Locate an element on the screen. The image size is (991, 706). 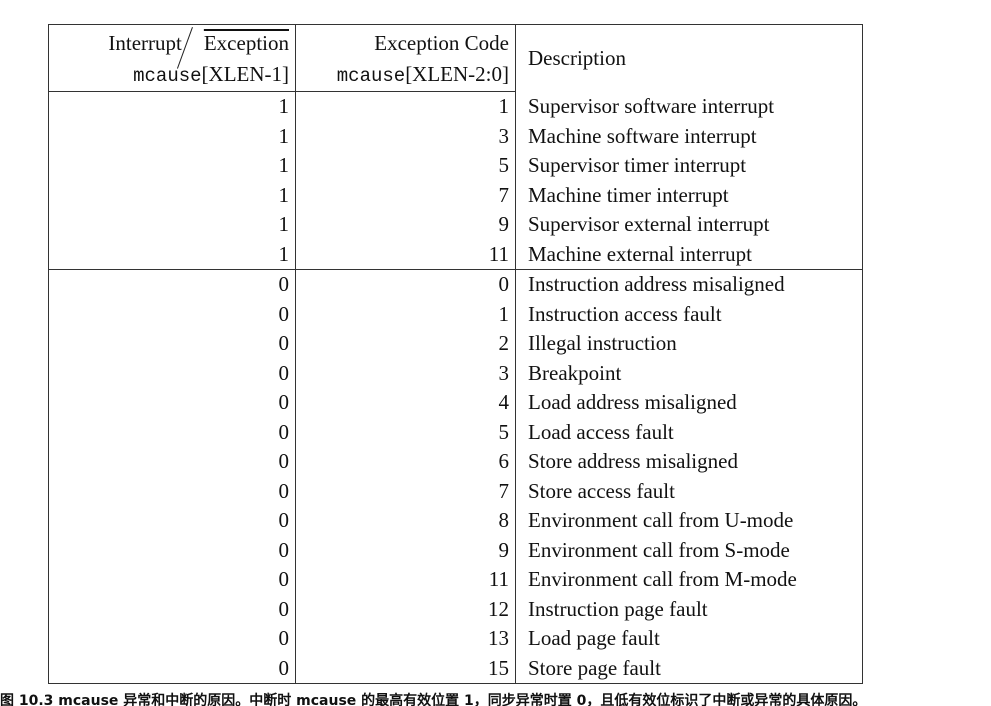
exception-code-cell: 0 is located at coordinates (405, 284).